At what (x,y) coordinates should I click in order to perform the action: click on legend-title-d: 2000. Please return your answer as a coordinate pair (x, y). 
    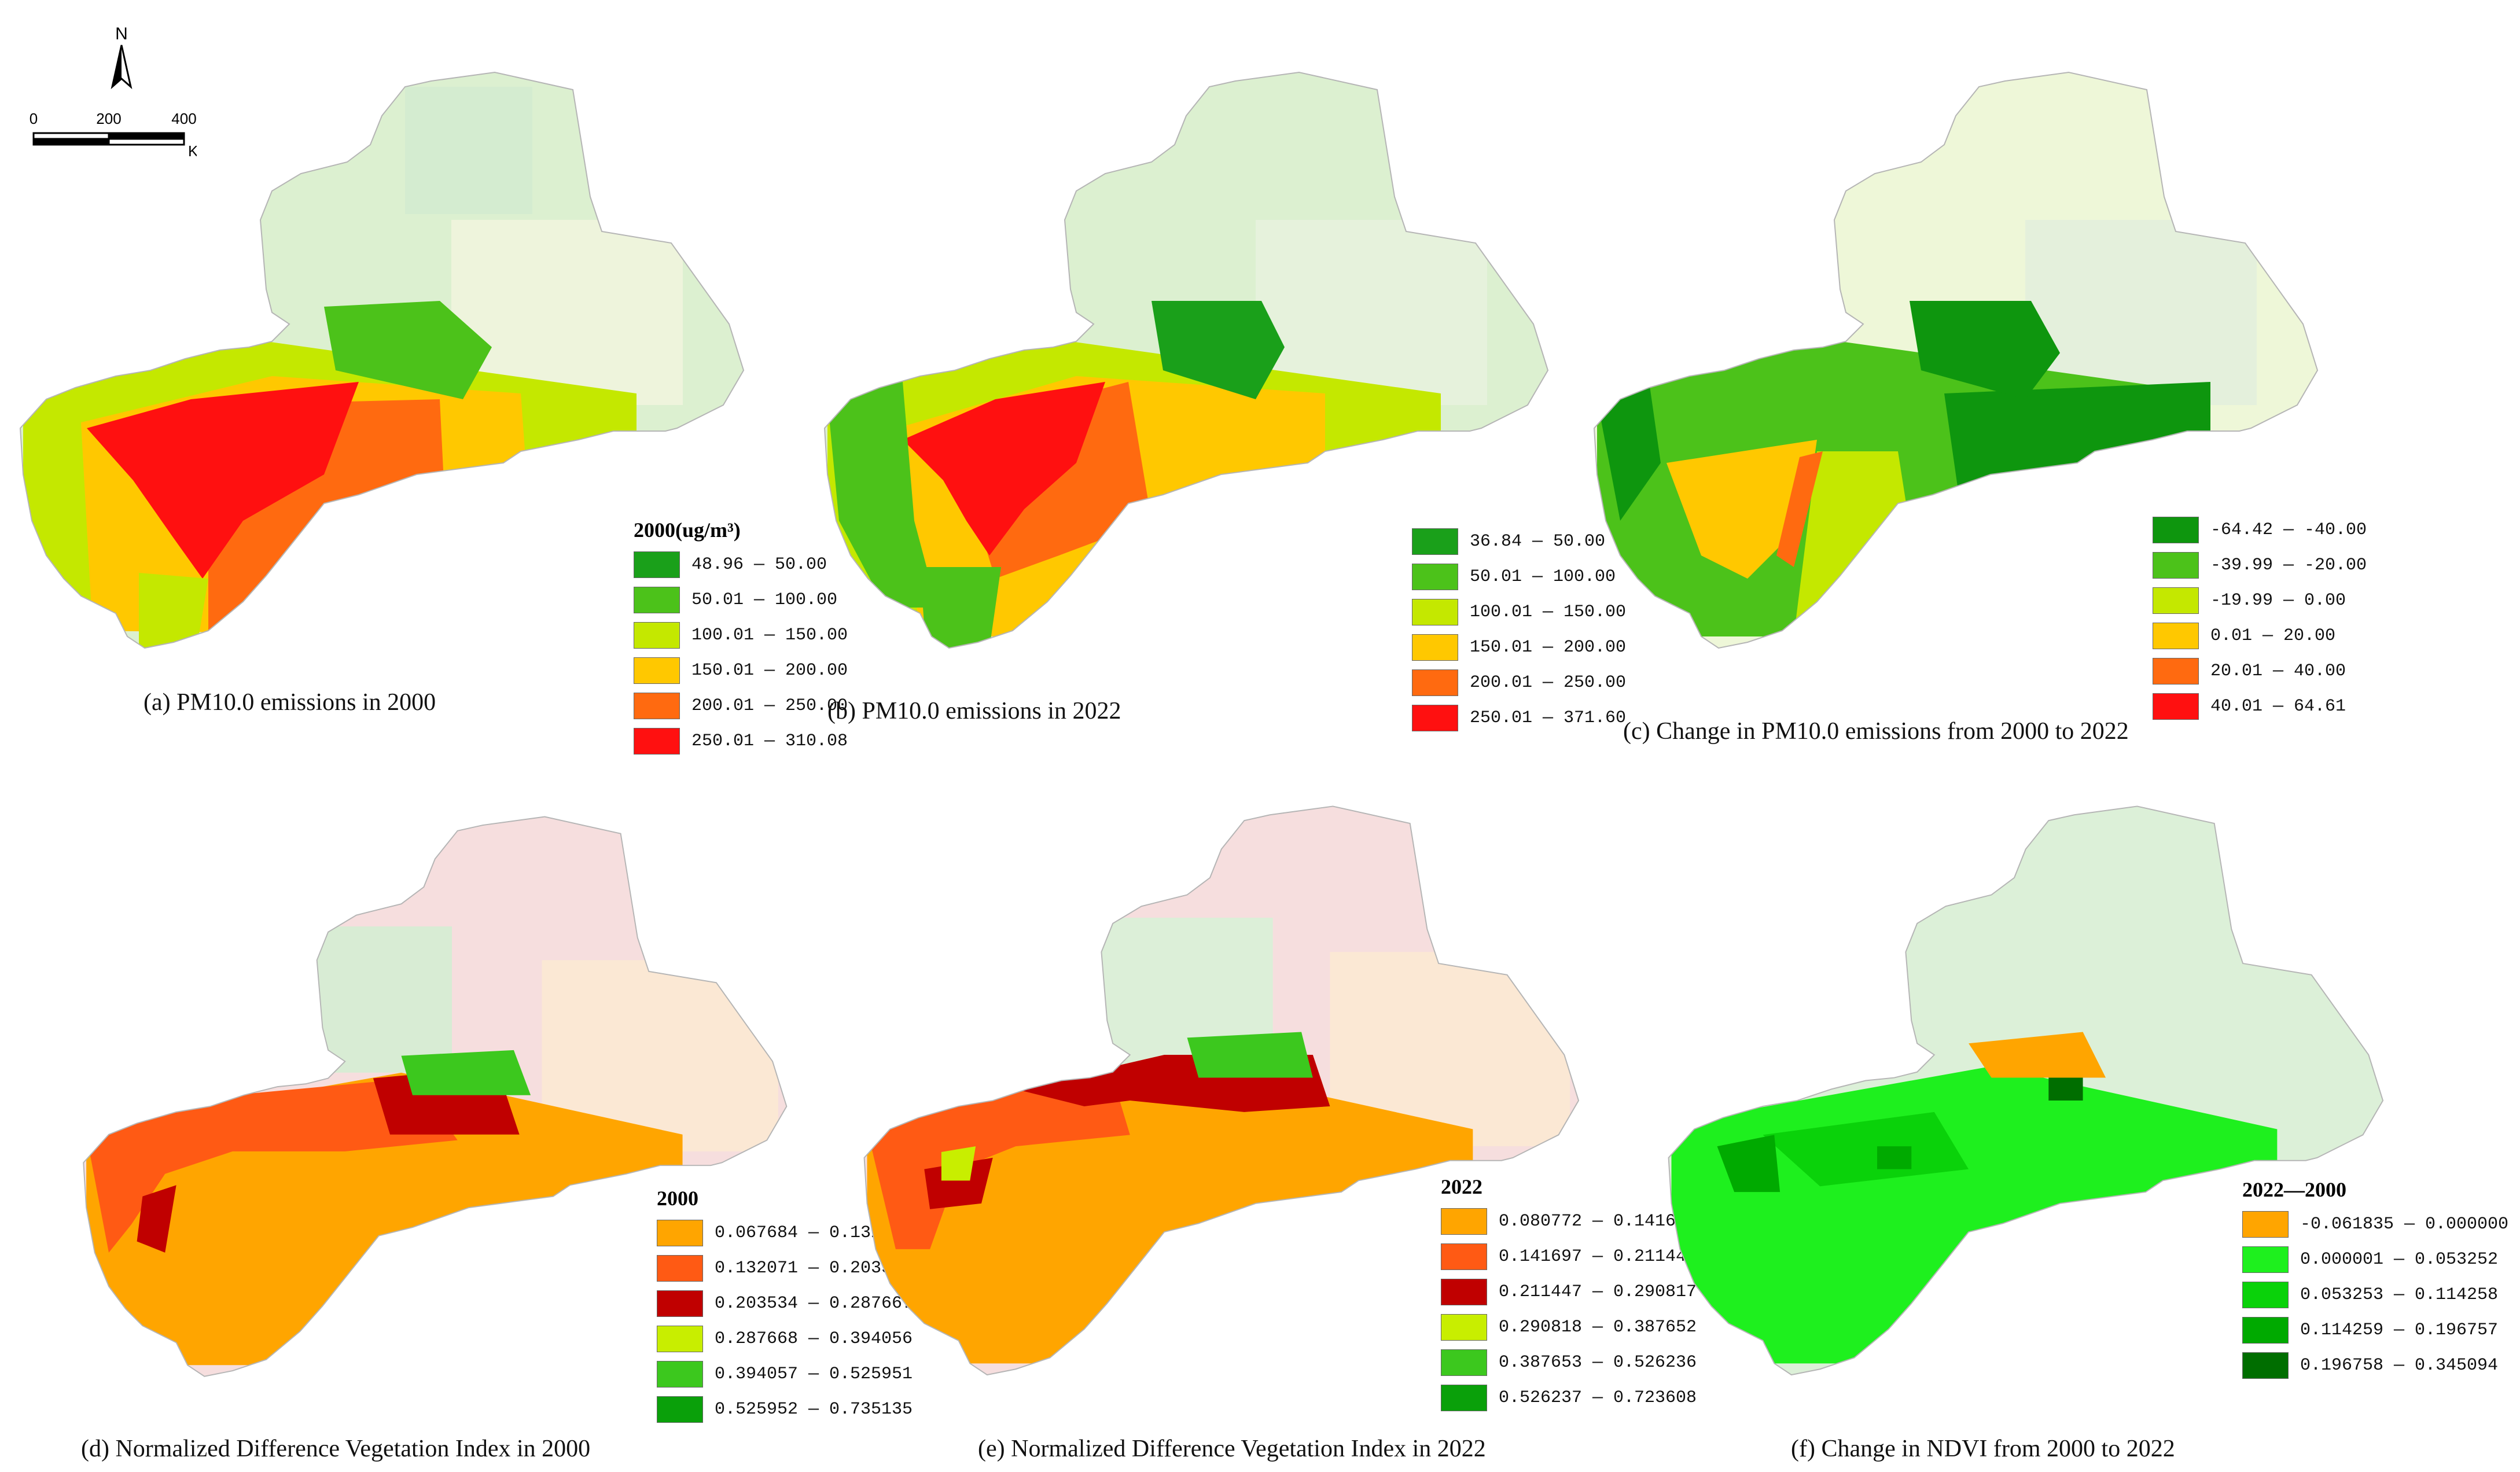
    Looking at the image, I should click on (677, 1198).